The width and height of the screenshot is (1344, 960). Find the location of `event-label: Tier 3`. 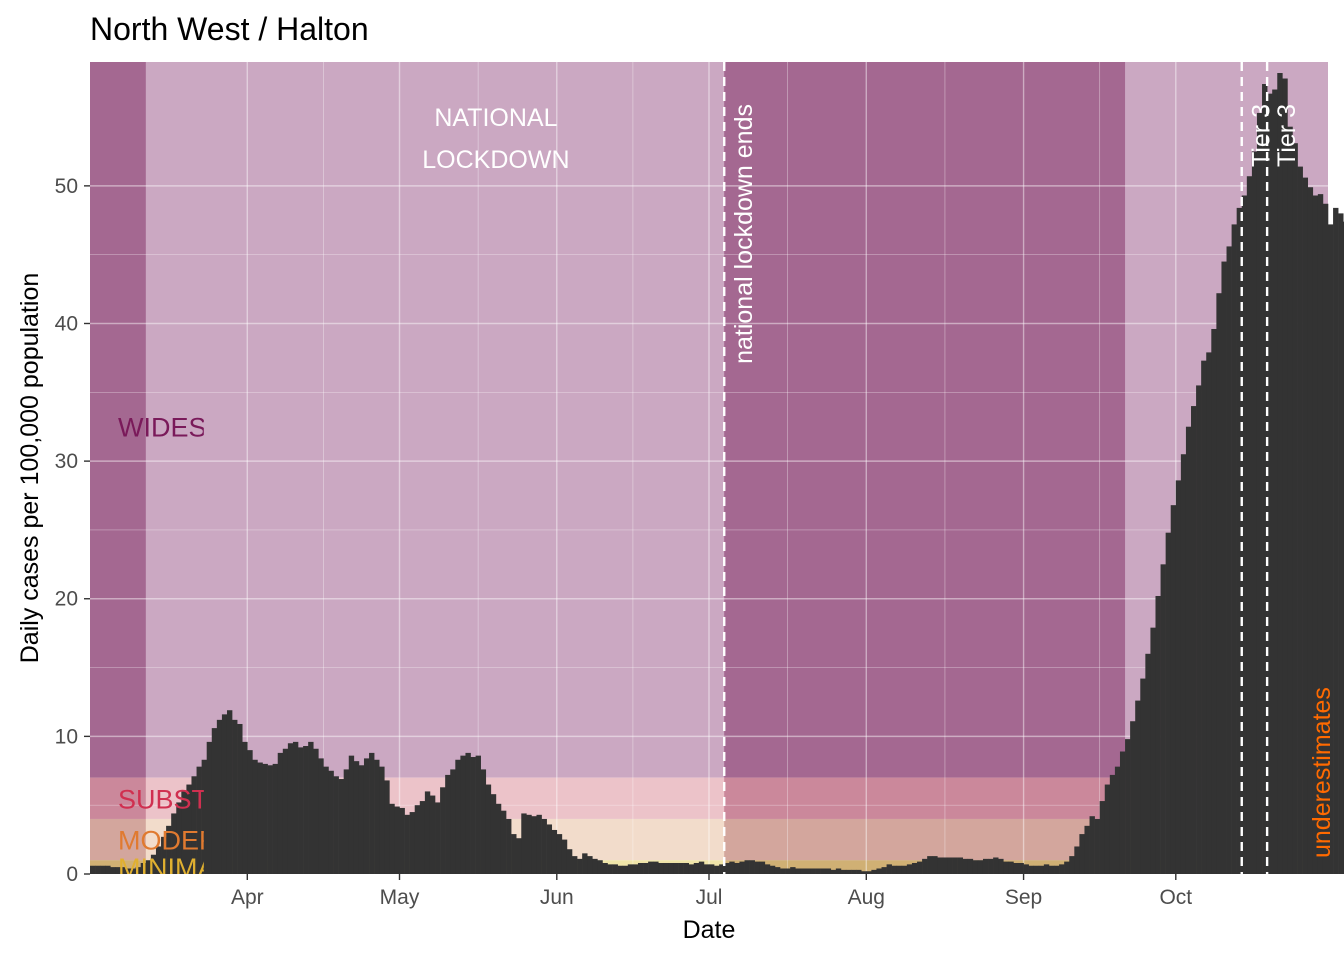

event-label: Tier 3 is located at coordinates (1262, 135).